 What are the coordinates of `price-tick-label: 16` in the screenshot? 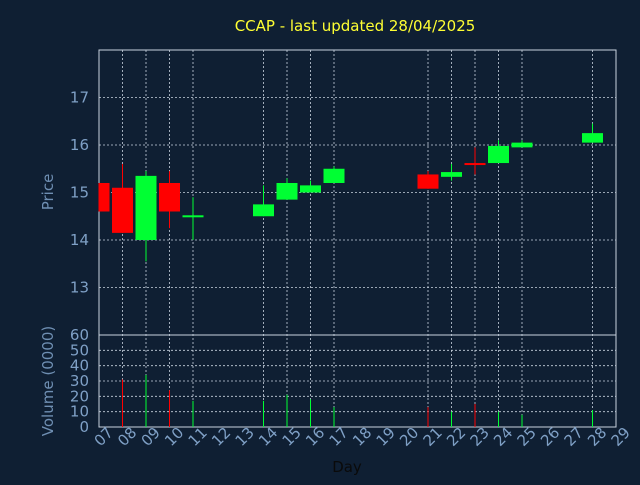 It's located at (79, 145).